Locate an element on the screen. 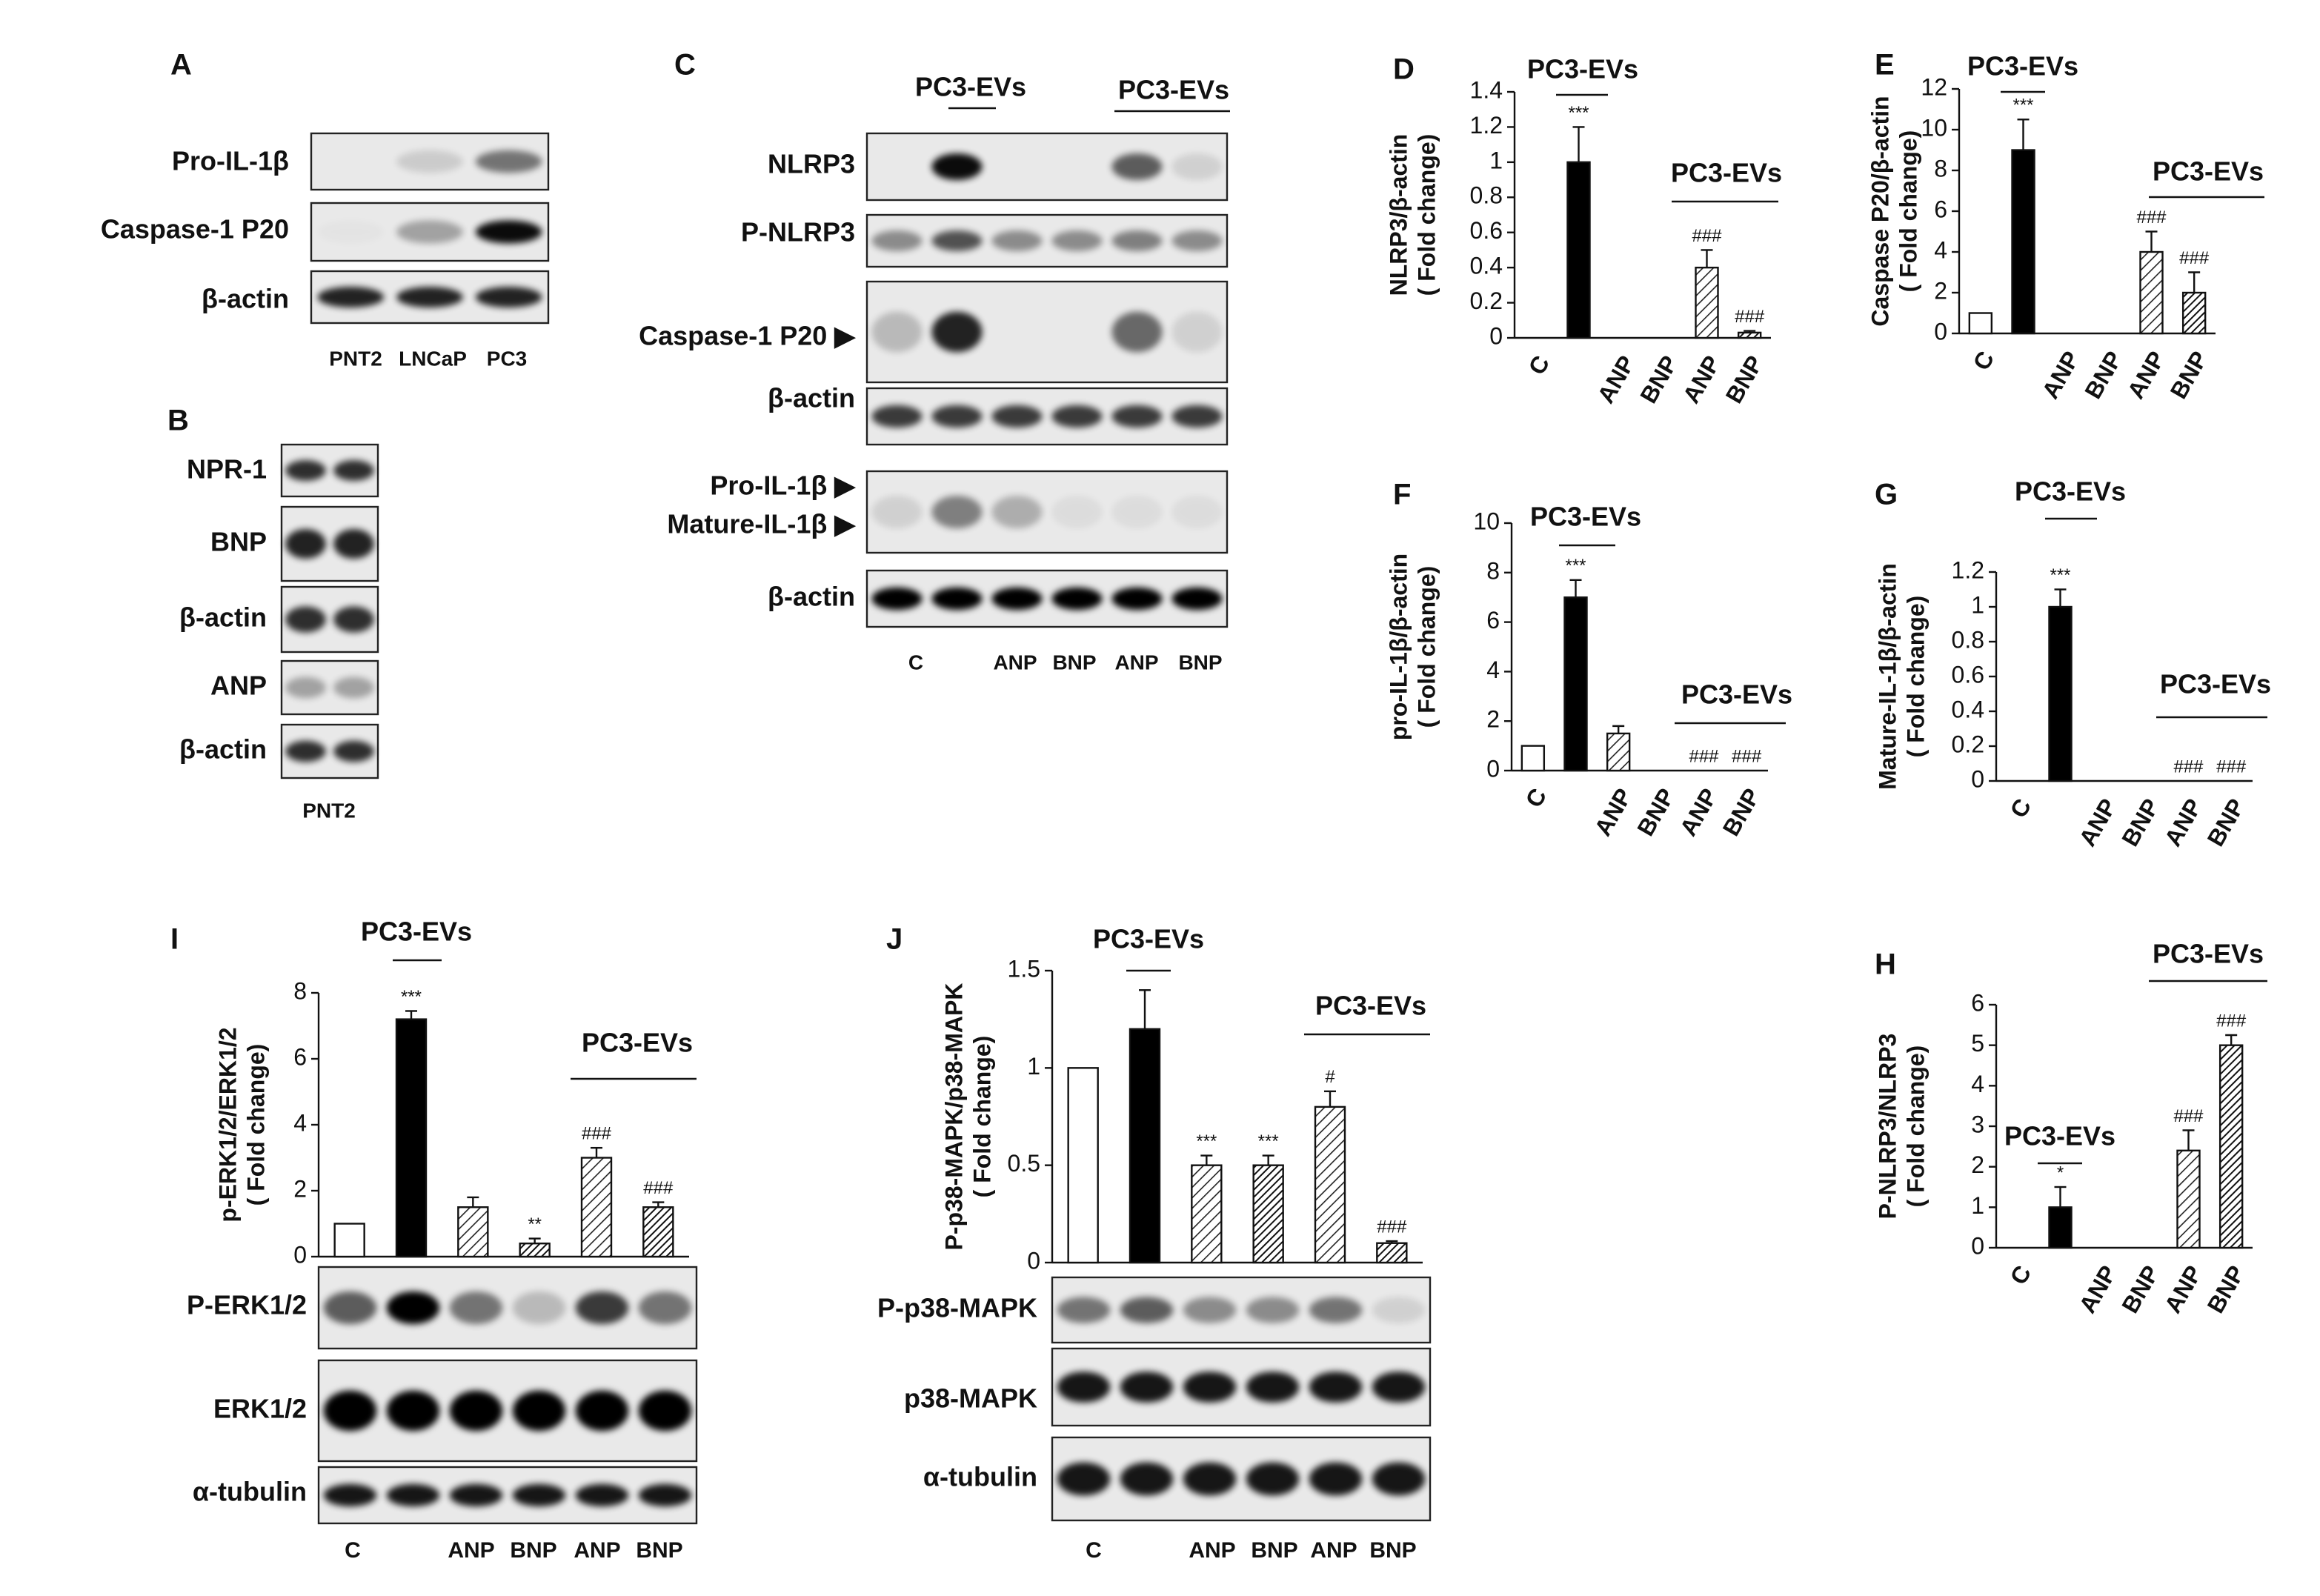 This screenshot has width=2320, height=1596. lane-label: ANP is located at coordinates (1015, 662).